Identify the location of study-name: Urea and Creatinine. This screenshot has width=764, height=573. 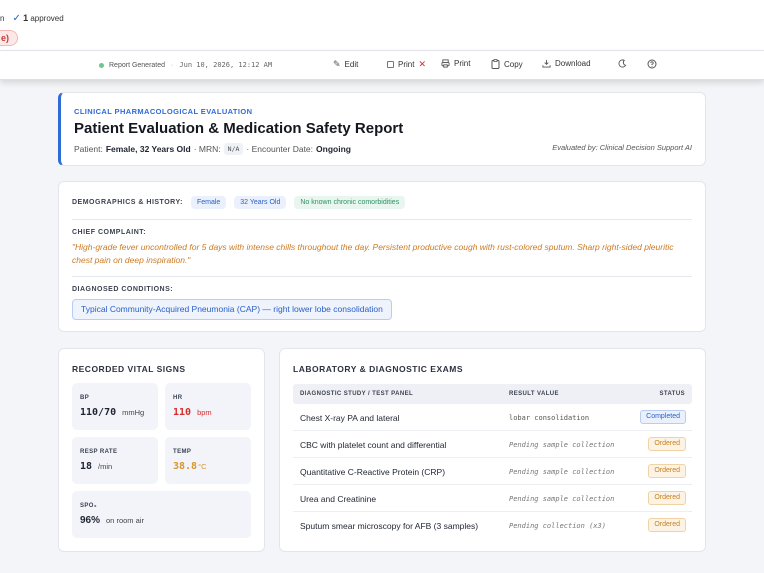
(338, 499).